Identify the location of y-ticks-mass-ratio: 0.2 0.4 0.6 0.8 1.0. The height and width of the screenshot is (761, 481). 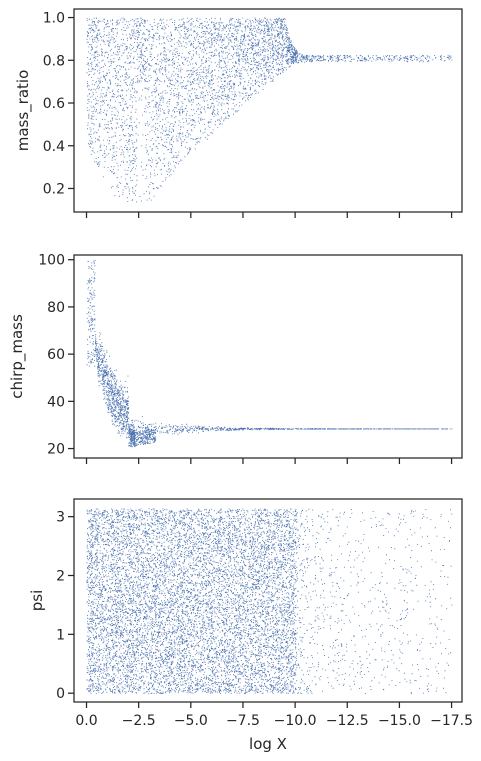
(58, 104).